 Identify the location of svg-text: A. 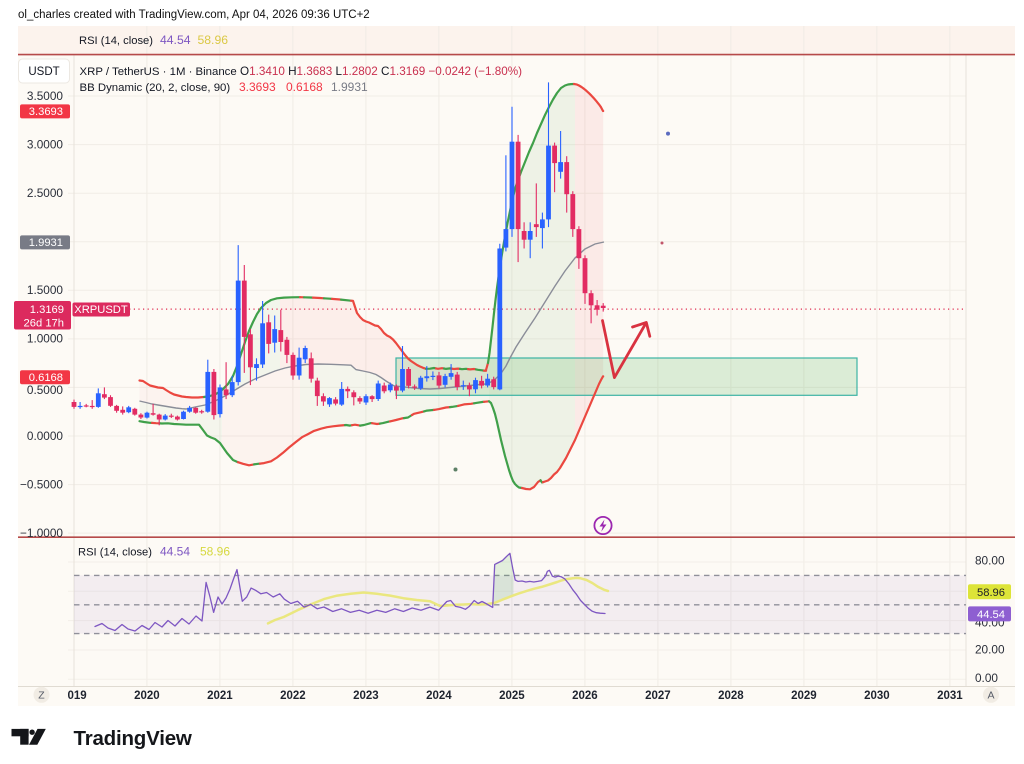
(990, 696).